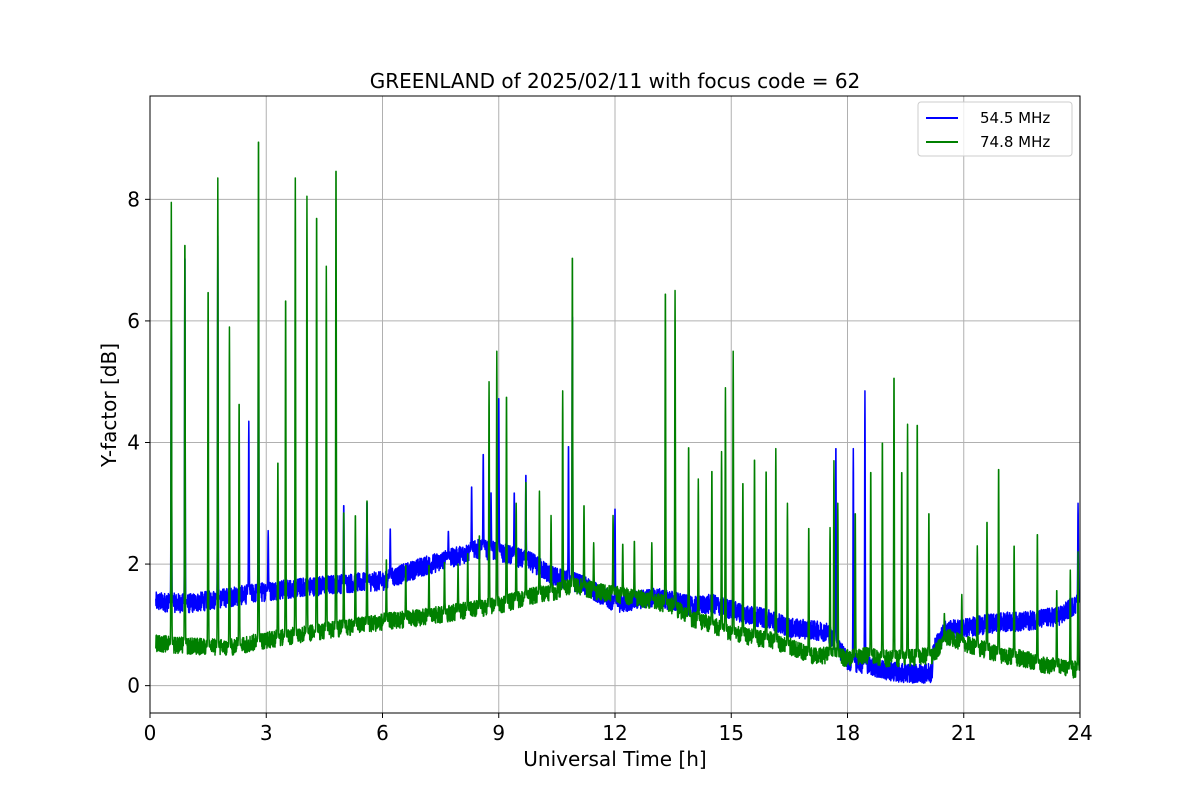 The height and width of the screenshot is (800, 1200). I want to click on x-tick-label: 24, so click(1079, 733).